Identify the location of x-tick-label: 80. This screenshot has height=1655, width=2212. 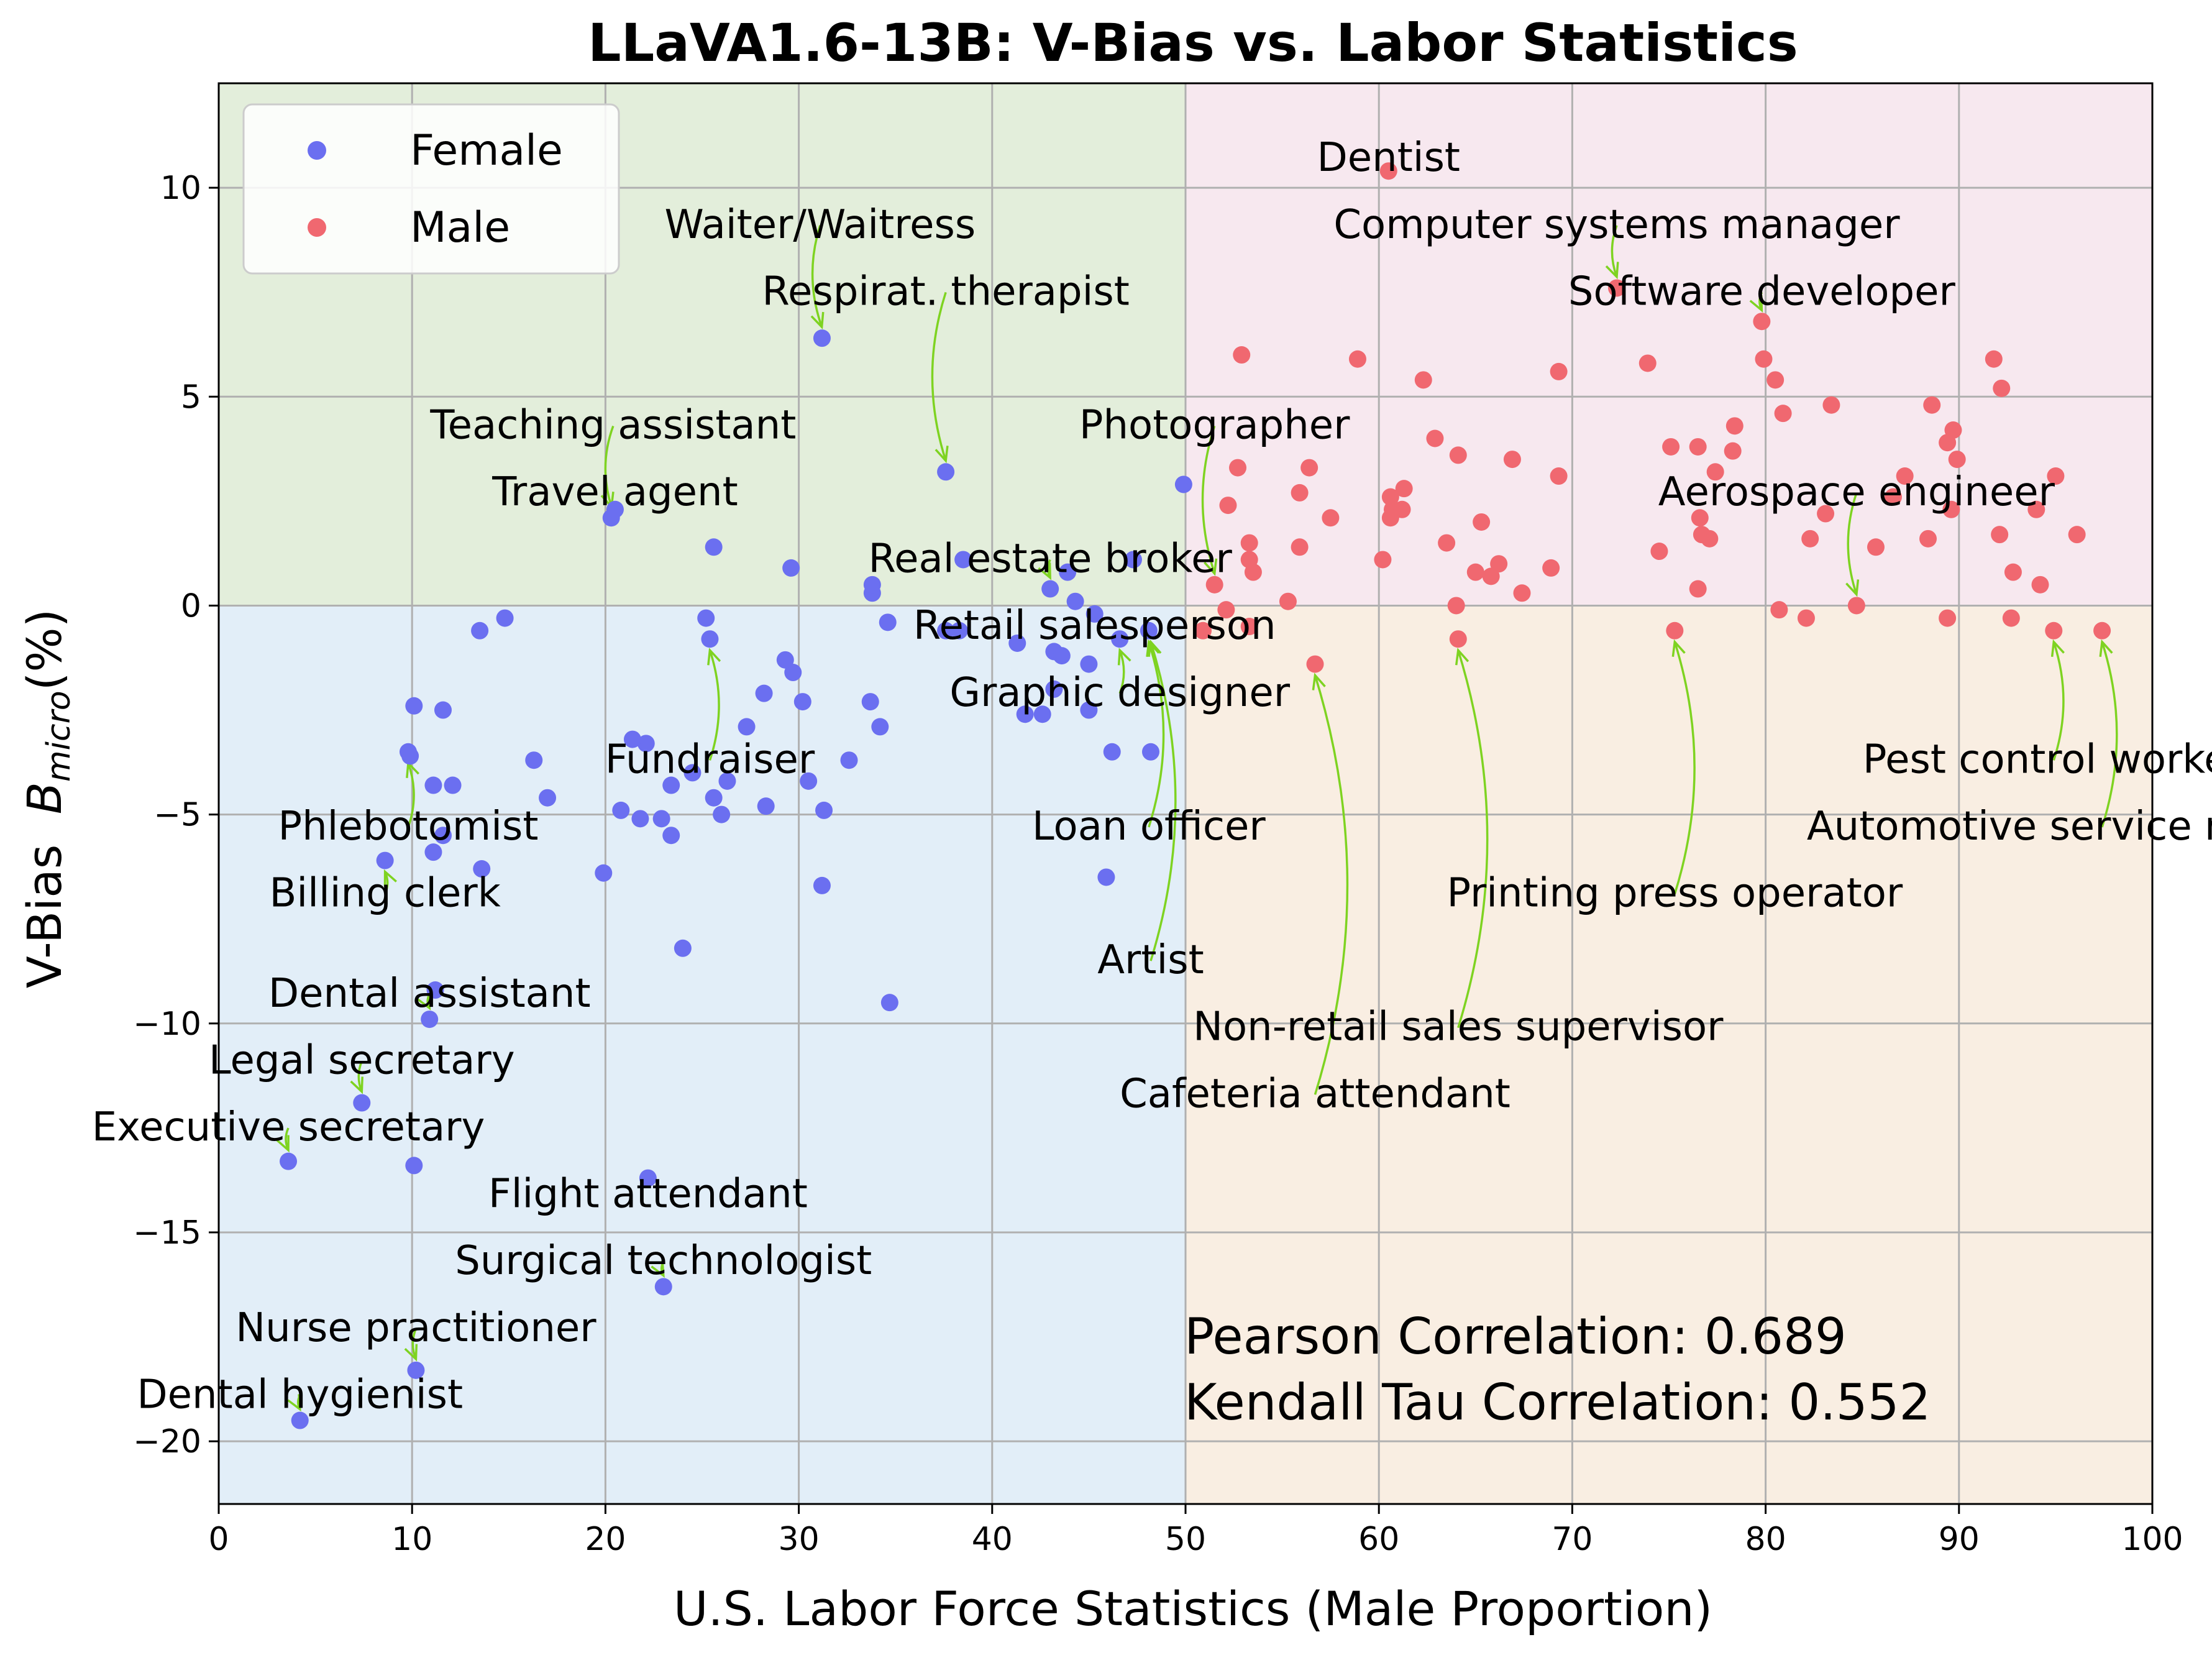
(1765, 1539).